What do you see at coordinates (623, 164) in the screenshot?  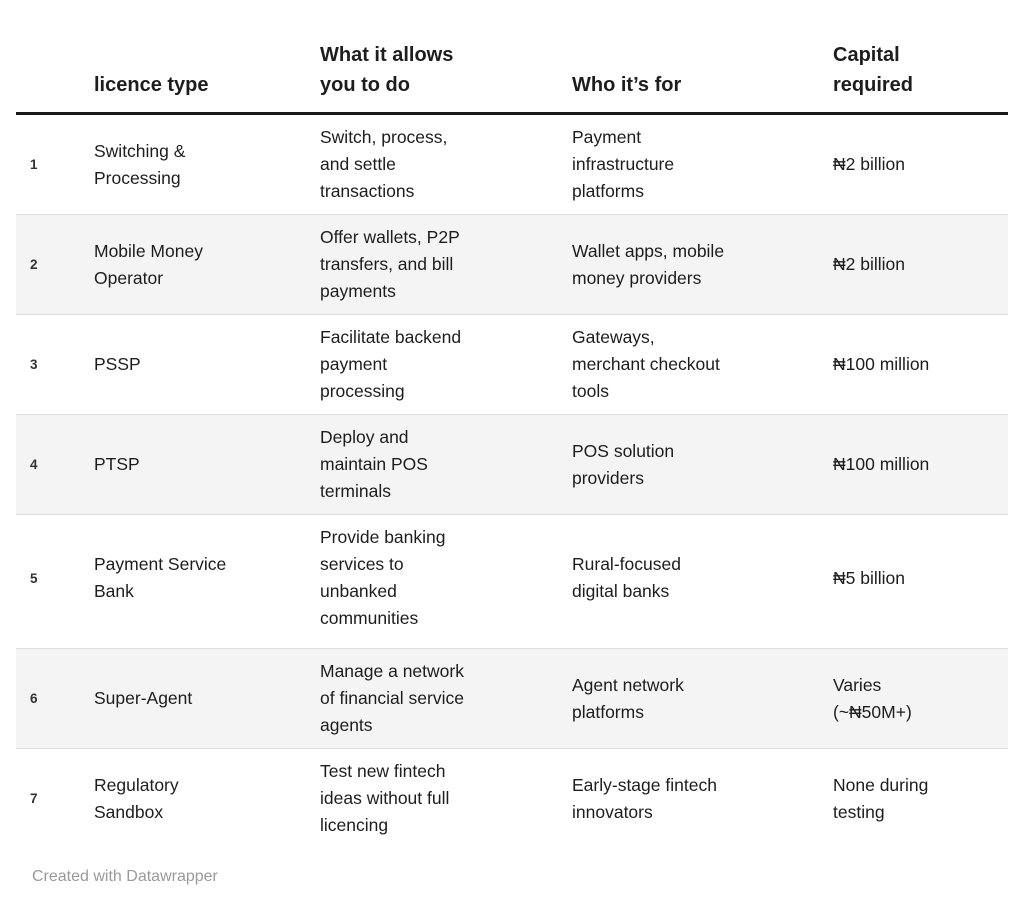 I see `cell-who-its-for: Payment infrastructure platforms` at bounding box center [623, 164].